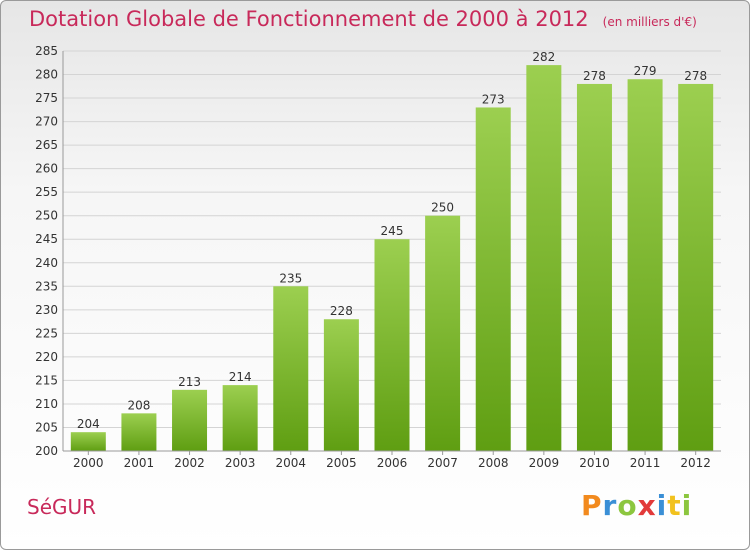 The height and width of the screenshot is (550, 750). Describe the element at coordinates (46, 404) in the screenshot. I see `y-tick-label: 210` at that location.